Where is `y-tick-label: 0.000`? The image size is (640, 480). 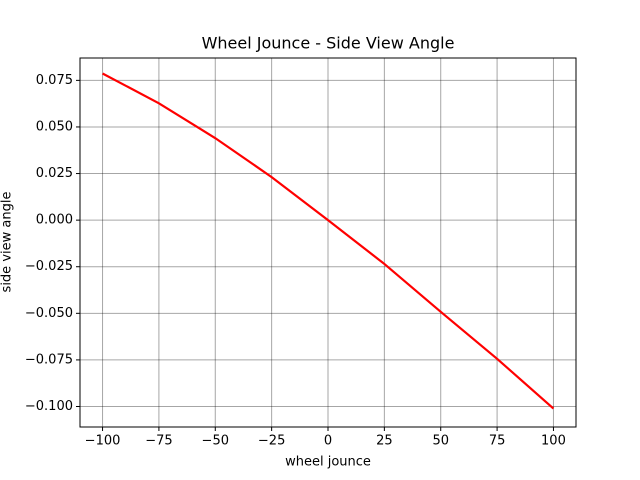
y-tick-label: 0.000 is located at coordinates (54, 220).